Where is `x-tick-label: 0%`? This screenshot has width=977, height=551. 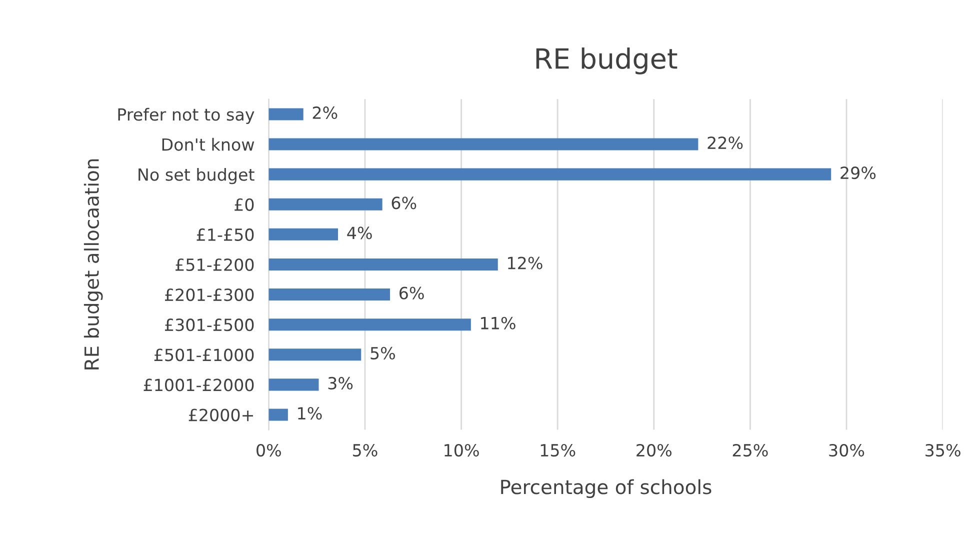 x-tick-label: 0% is located at coordinates (268, 450).